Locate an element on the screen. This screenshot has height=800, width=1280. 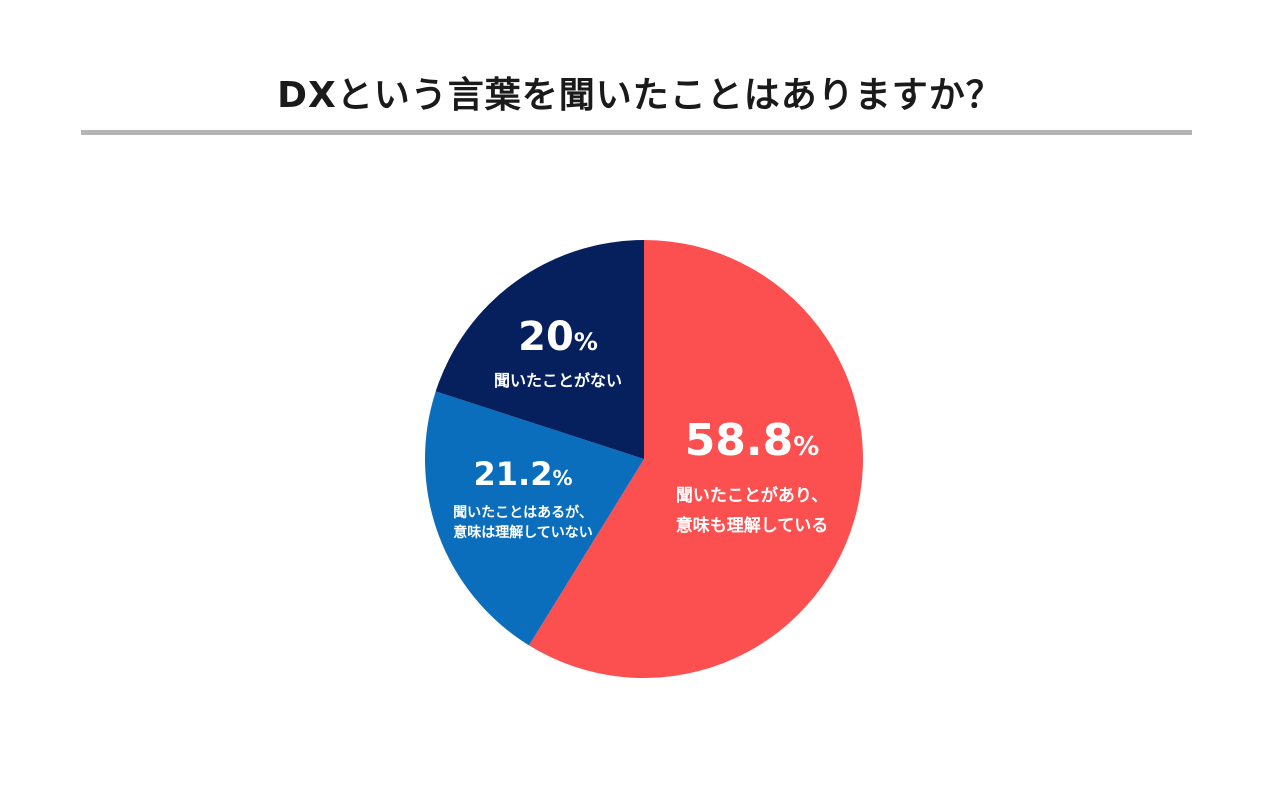
data-label: 58.8% is located at coordinates (752, 440).